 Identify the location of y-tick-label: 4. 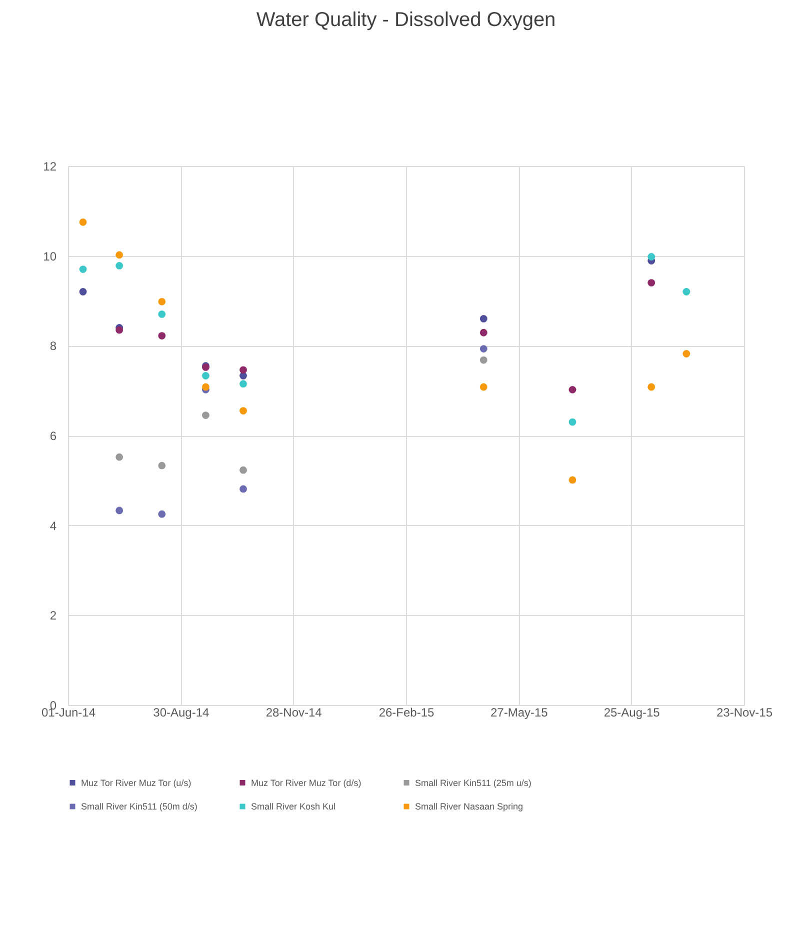
(53, 525).